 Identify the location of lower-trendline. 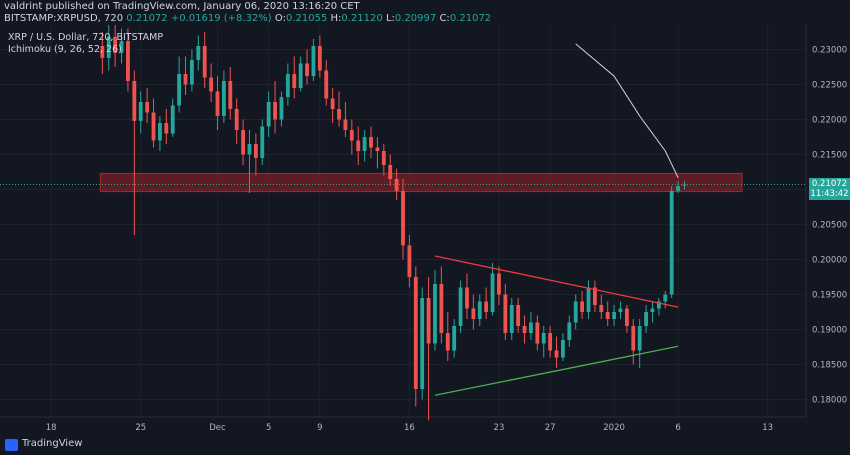
(556, 370).